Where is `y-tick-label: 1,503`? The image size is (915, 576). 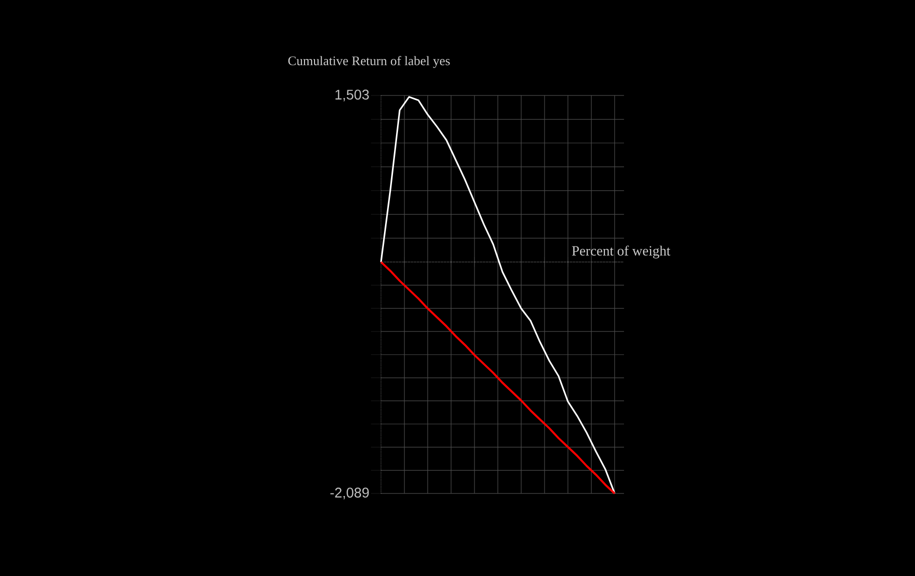
y-tick-label: 1,503 is located at coordinates (352, 96).